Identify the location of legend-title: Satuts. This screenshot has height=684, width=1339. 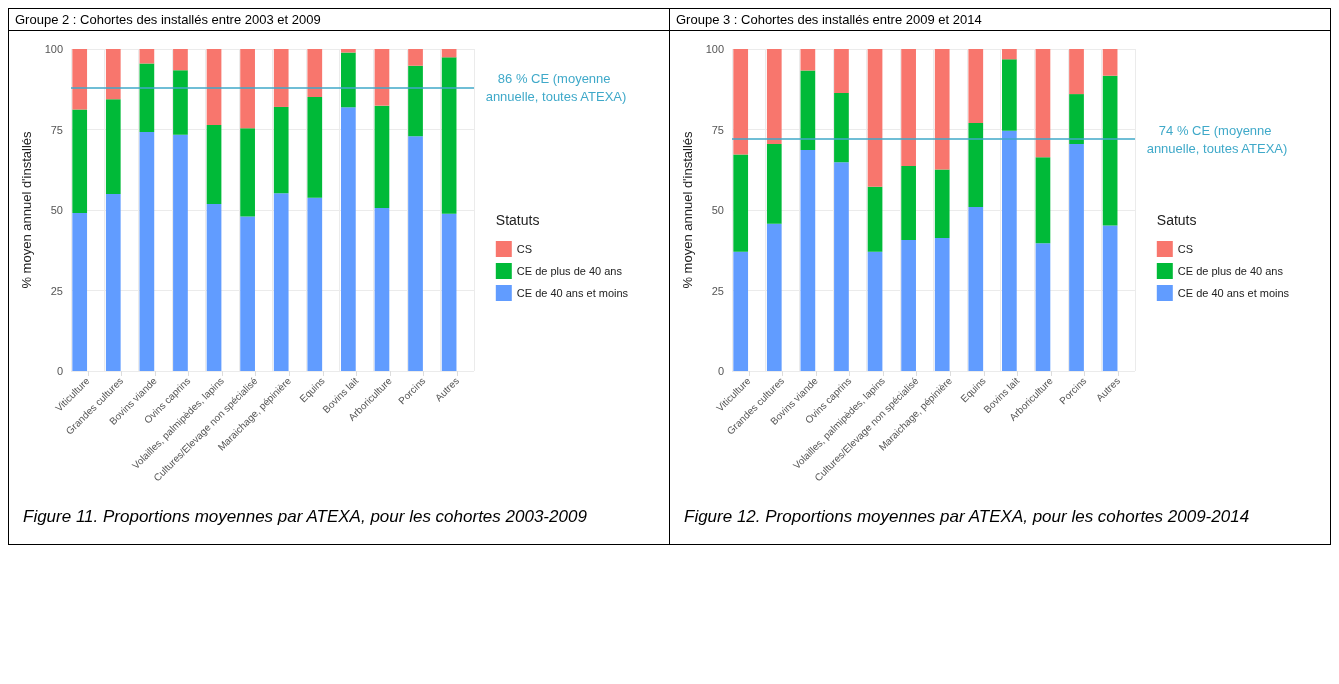
(1176, 220).